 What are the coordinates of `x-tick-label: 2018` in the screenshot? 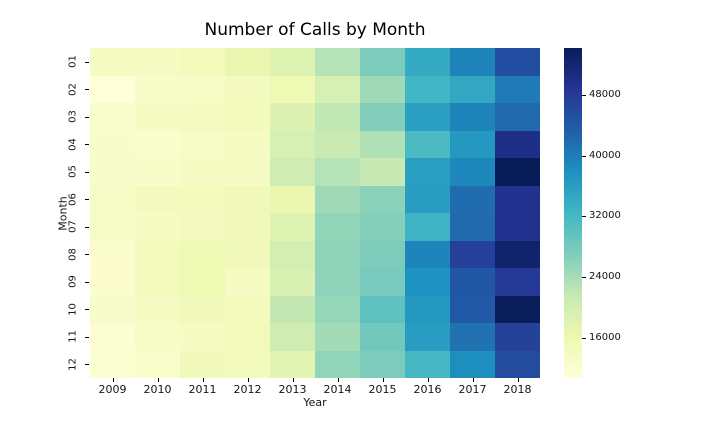 It's located at (517, 389).